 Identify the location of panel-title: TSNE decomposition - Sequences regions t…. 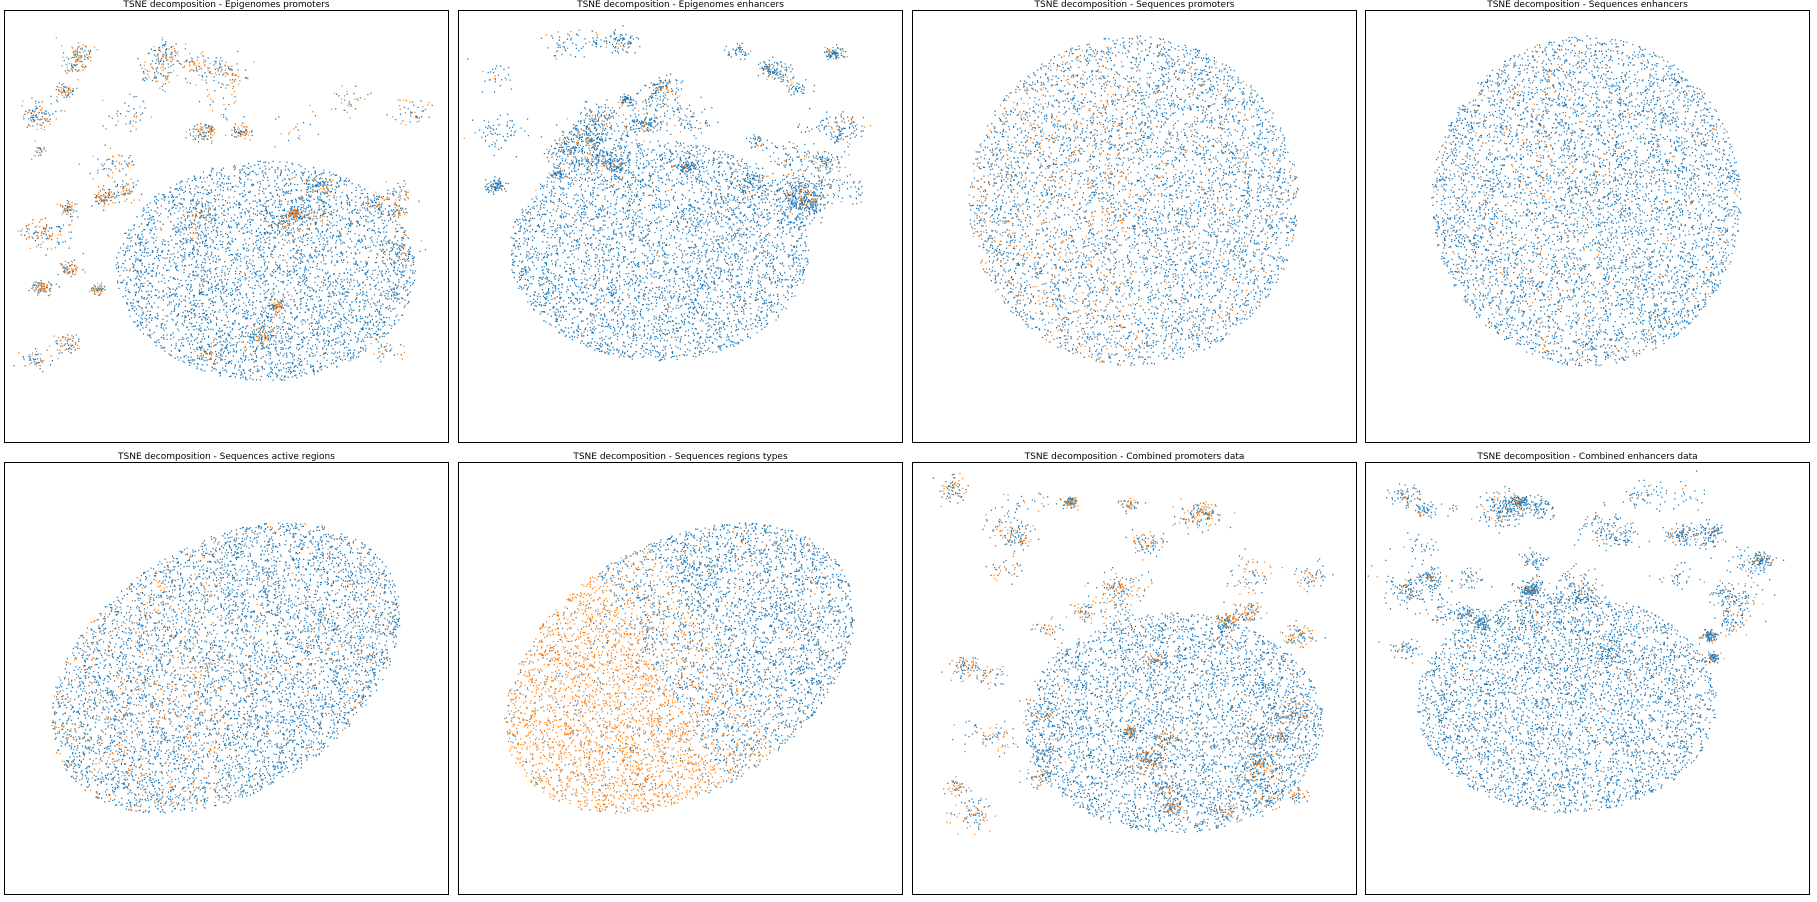
(680, 457).